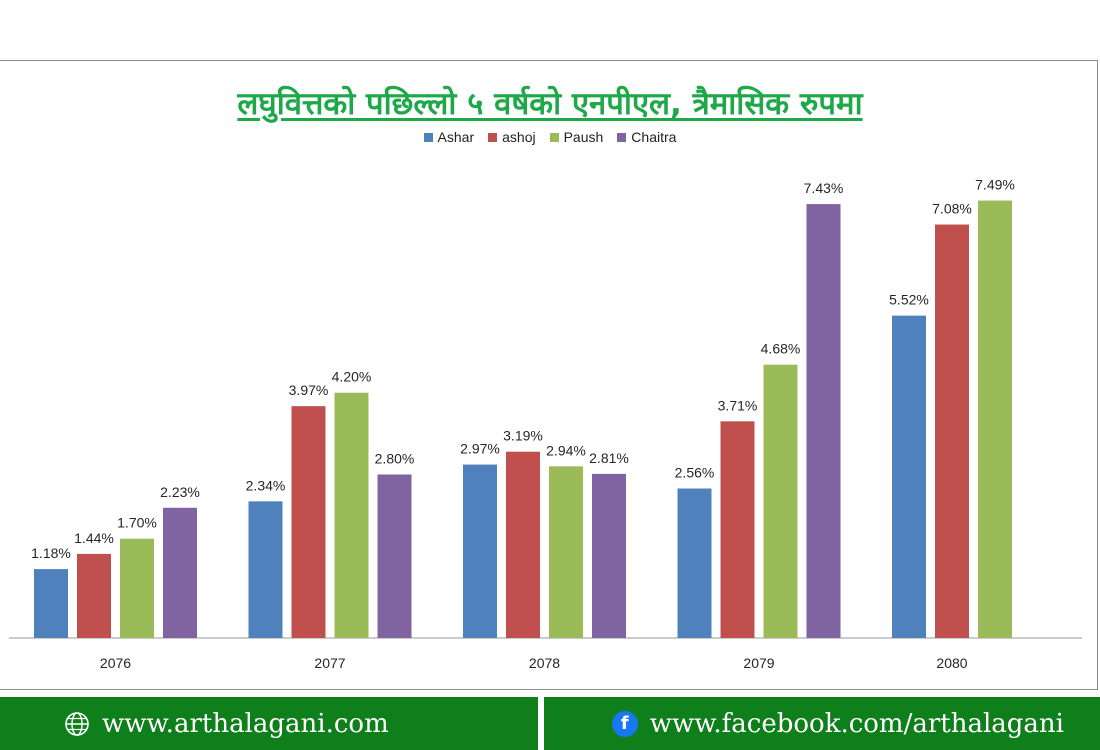 The width and height of the screenshot is (1100, 750). What do you see at coordinates (309, 390) in the screenshot?
I see `data-label-ashoj-2077: 3.97%` at bounding box center [309, 390].